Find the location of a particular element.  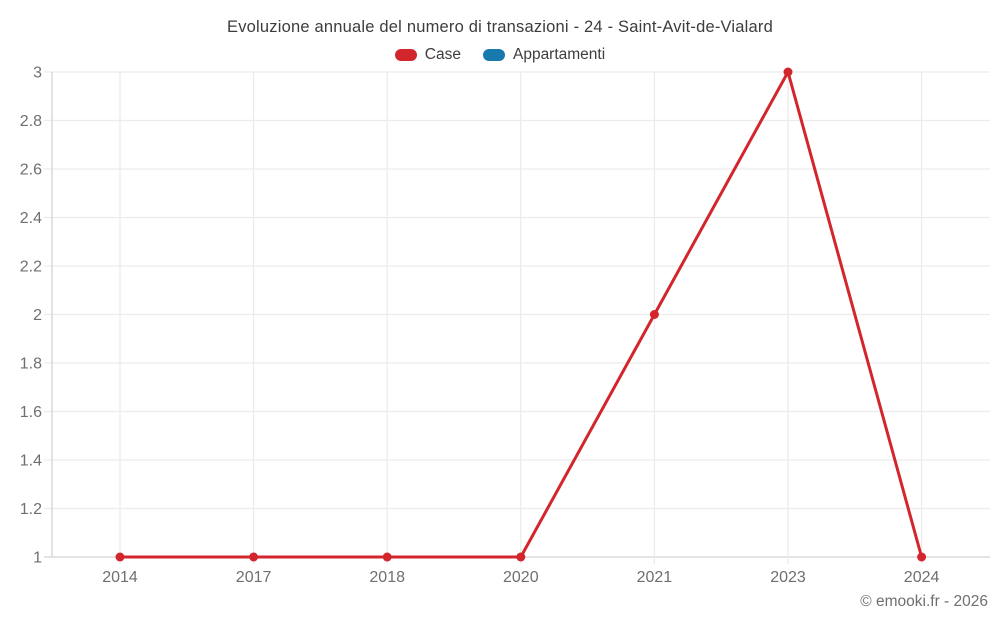

y-tick-label: 1.8 is located at coordinates (31, 364).